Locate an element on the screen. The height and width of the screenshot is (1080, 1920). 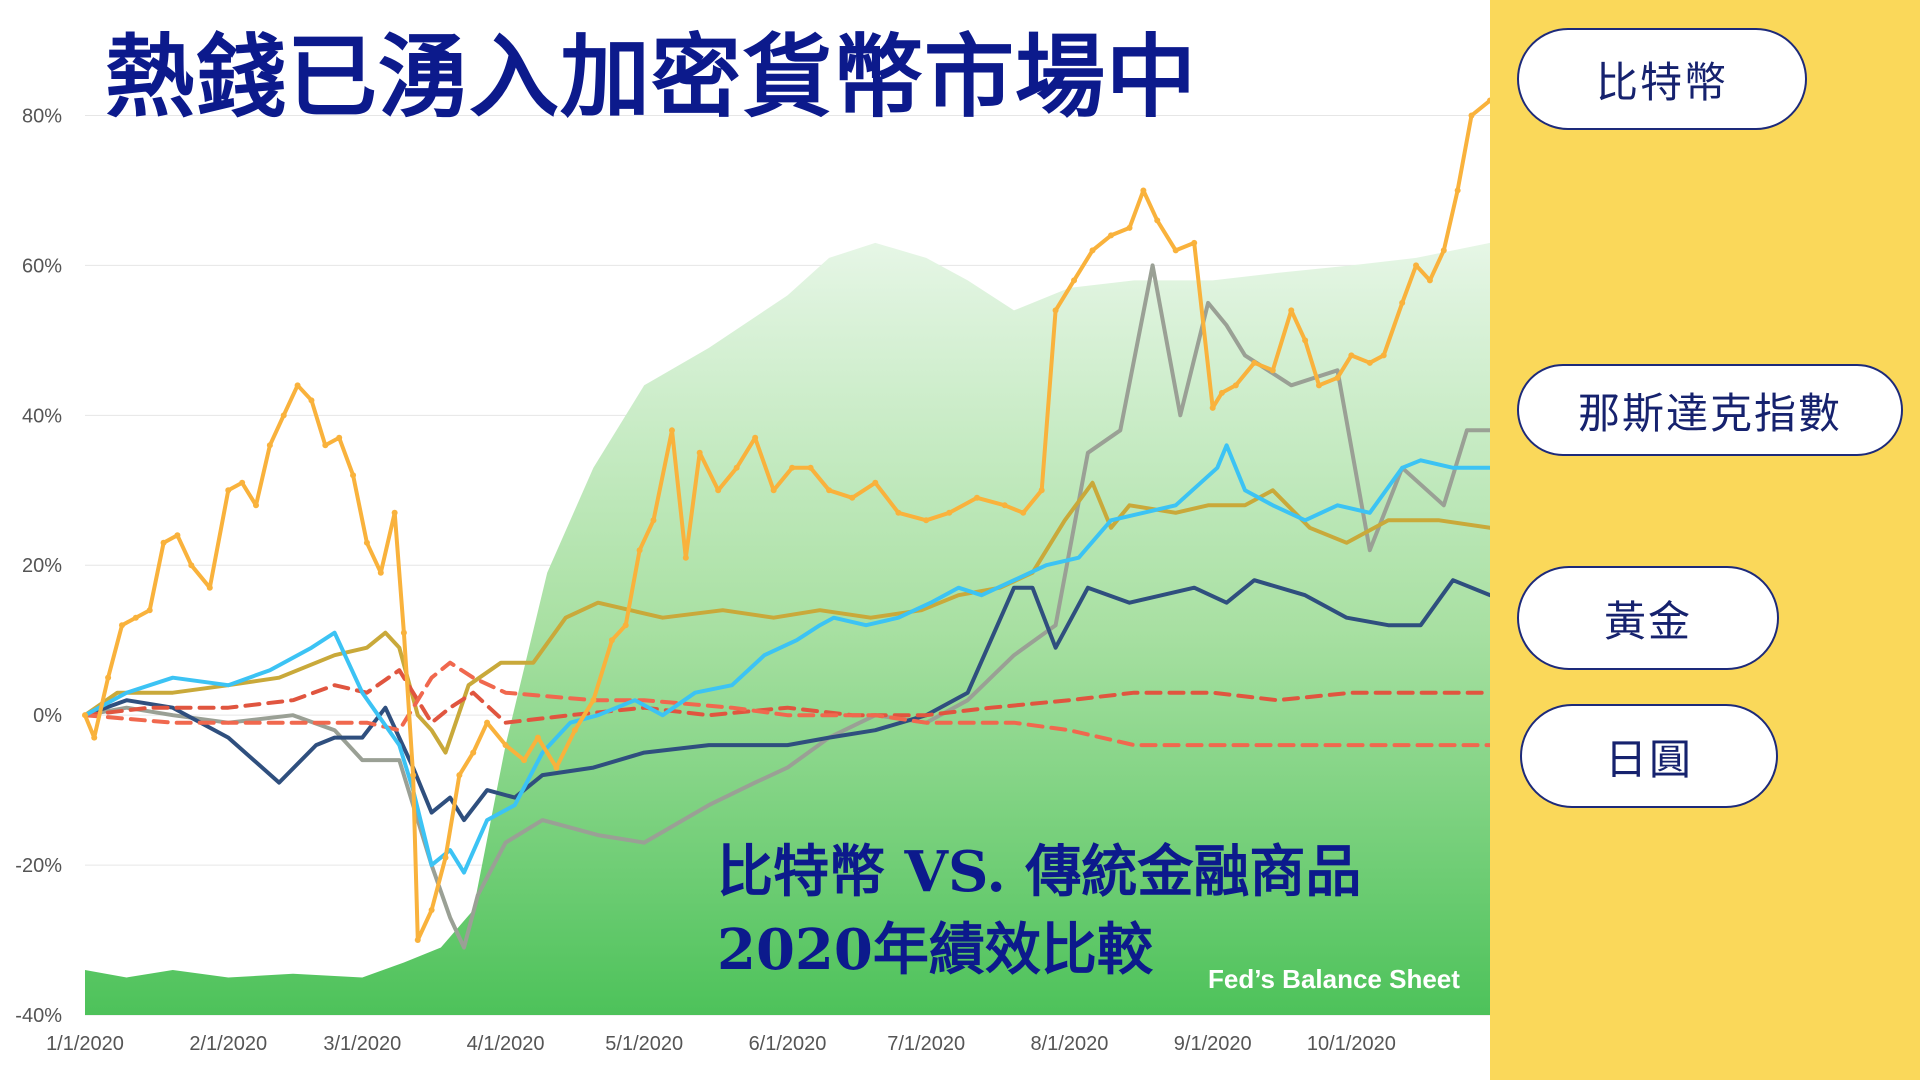
main-title: 熱錢已湧入加密貨幣市場中 is located at coordinates (651, 77).